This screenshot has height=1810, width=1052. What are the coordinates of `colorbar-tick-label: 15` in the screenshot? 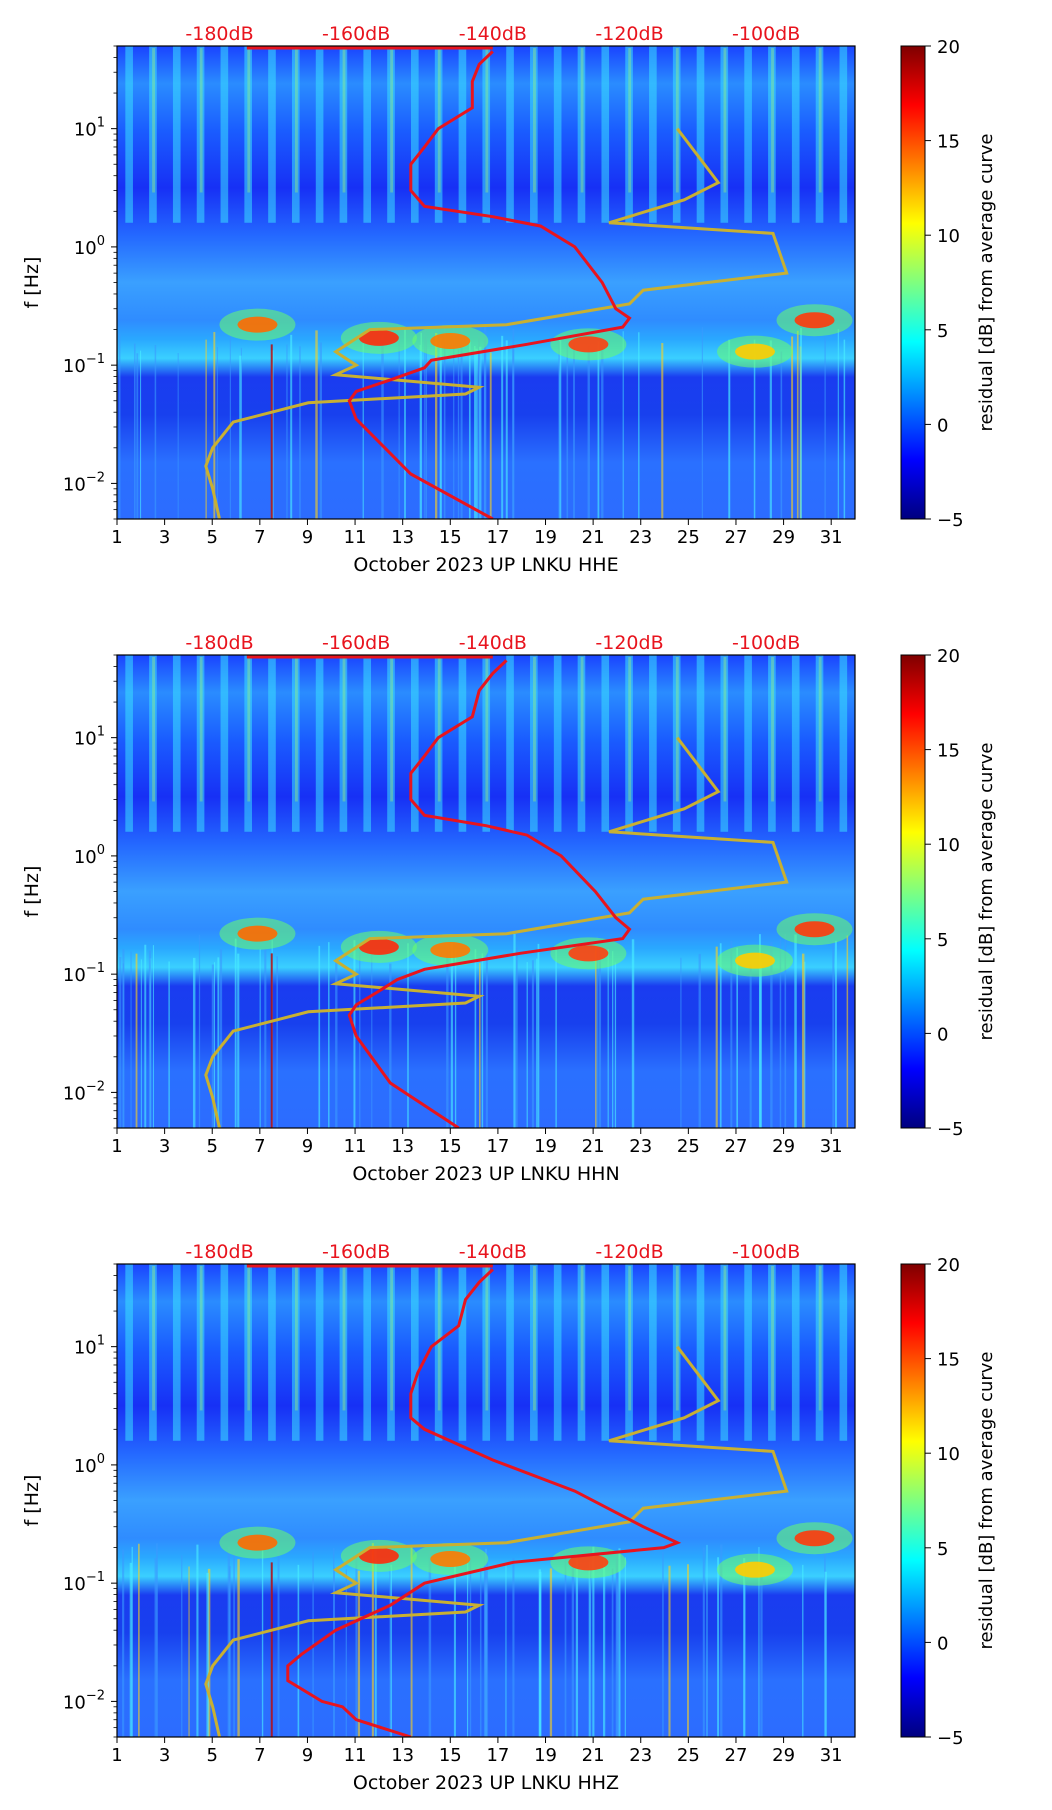 It's located at (948, 751).